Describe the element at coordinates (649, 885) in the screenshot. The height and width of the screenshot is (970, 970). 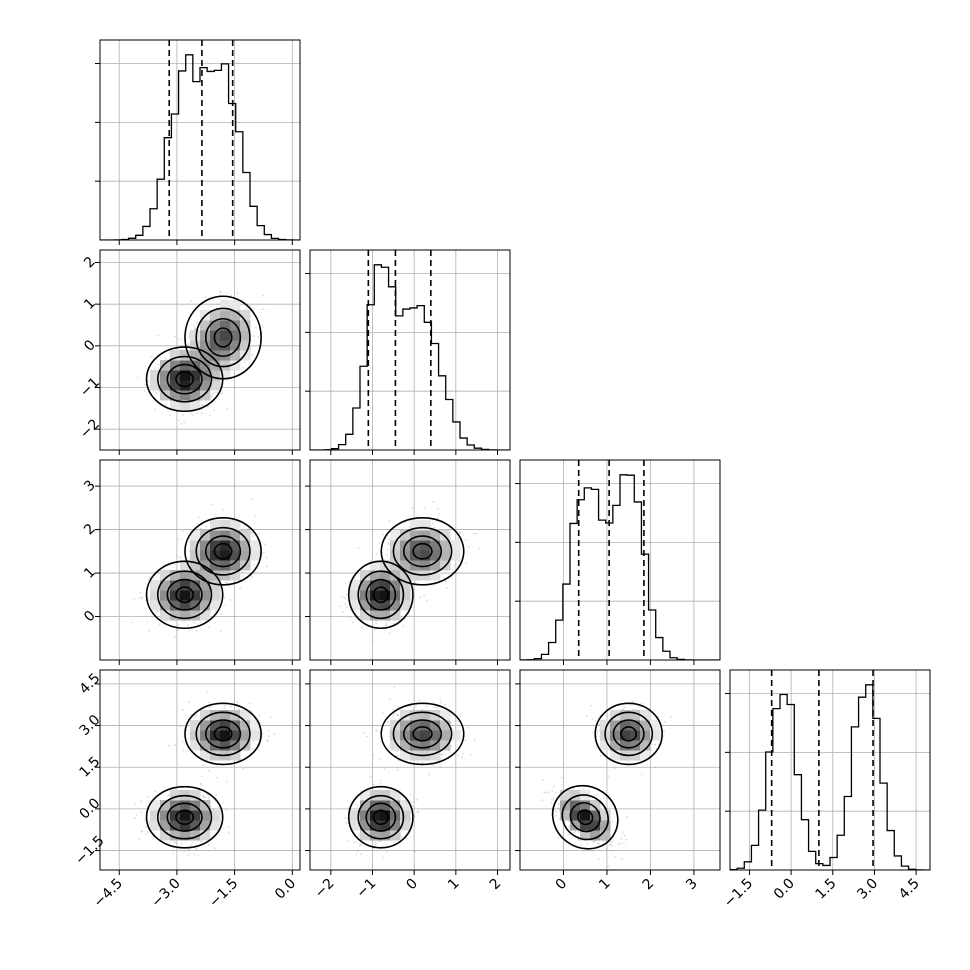
I see `x-tick-label: 2` at that location.